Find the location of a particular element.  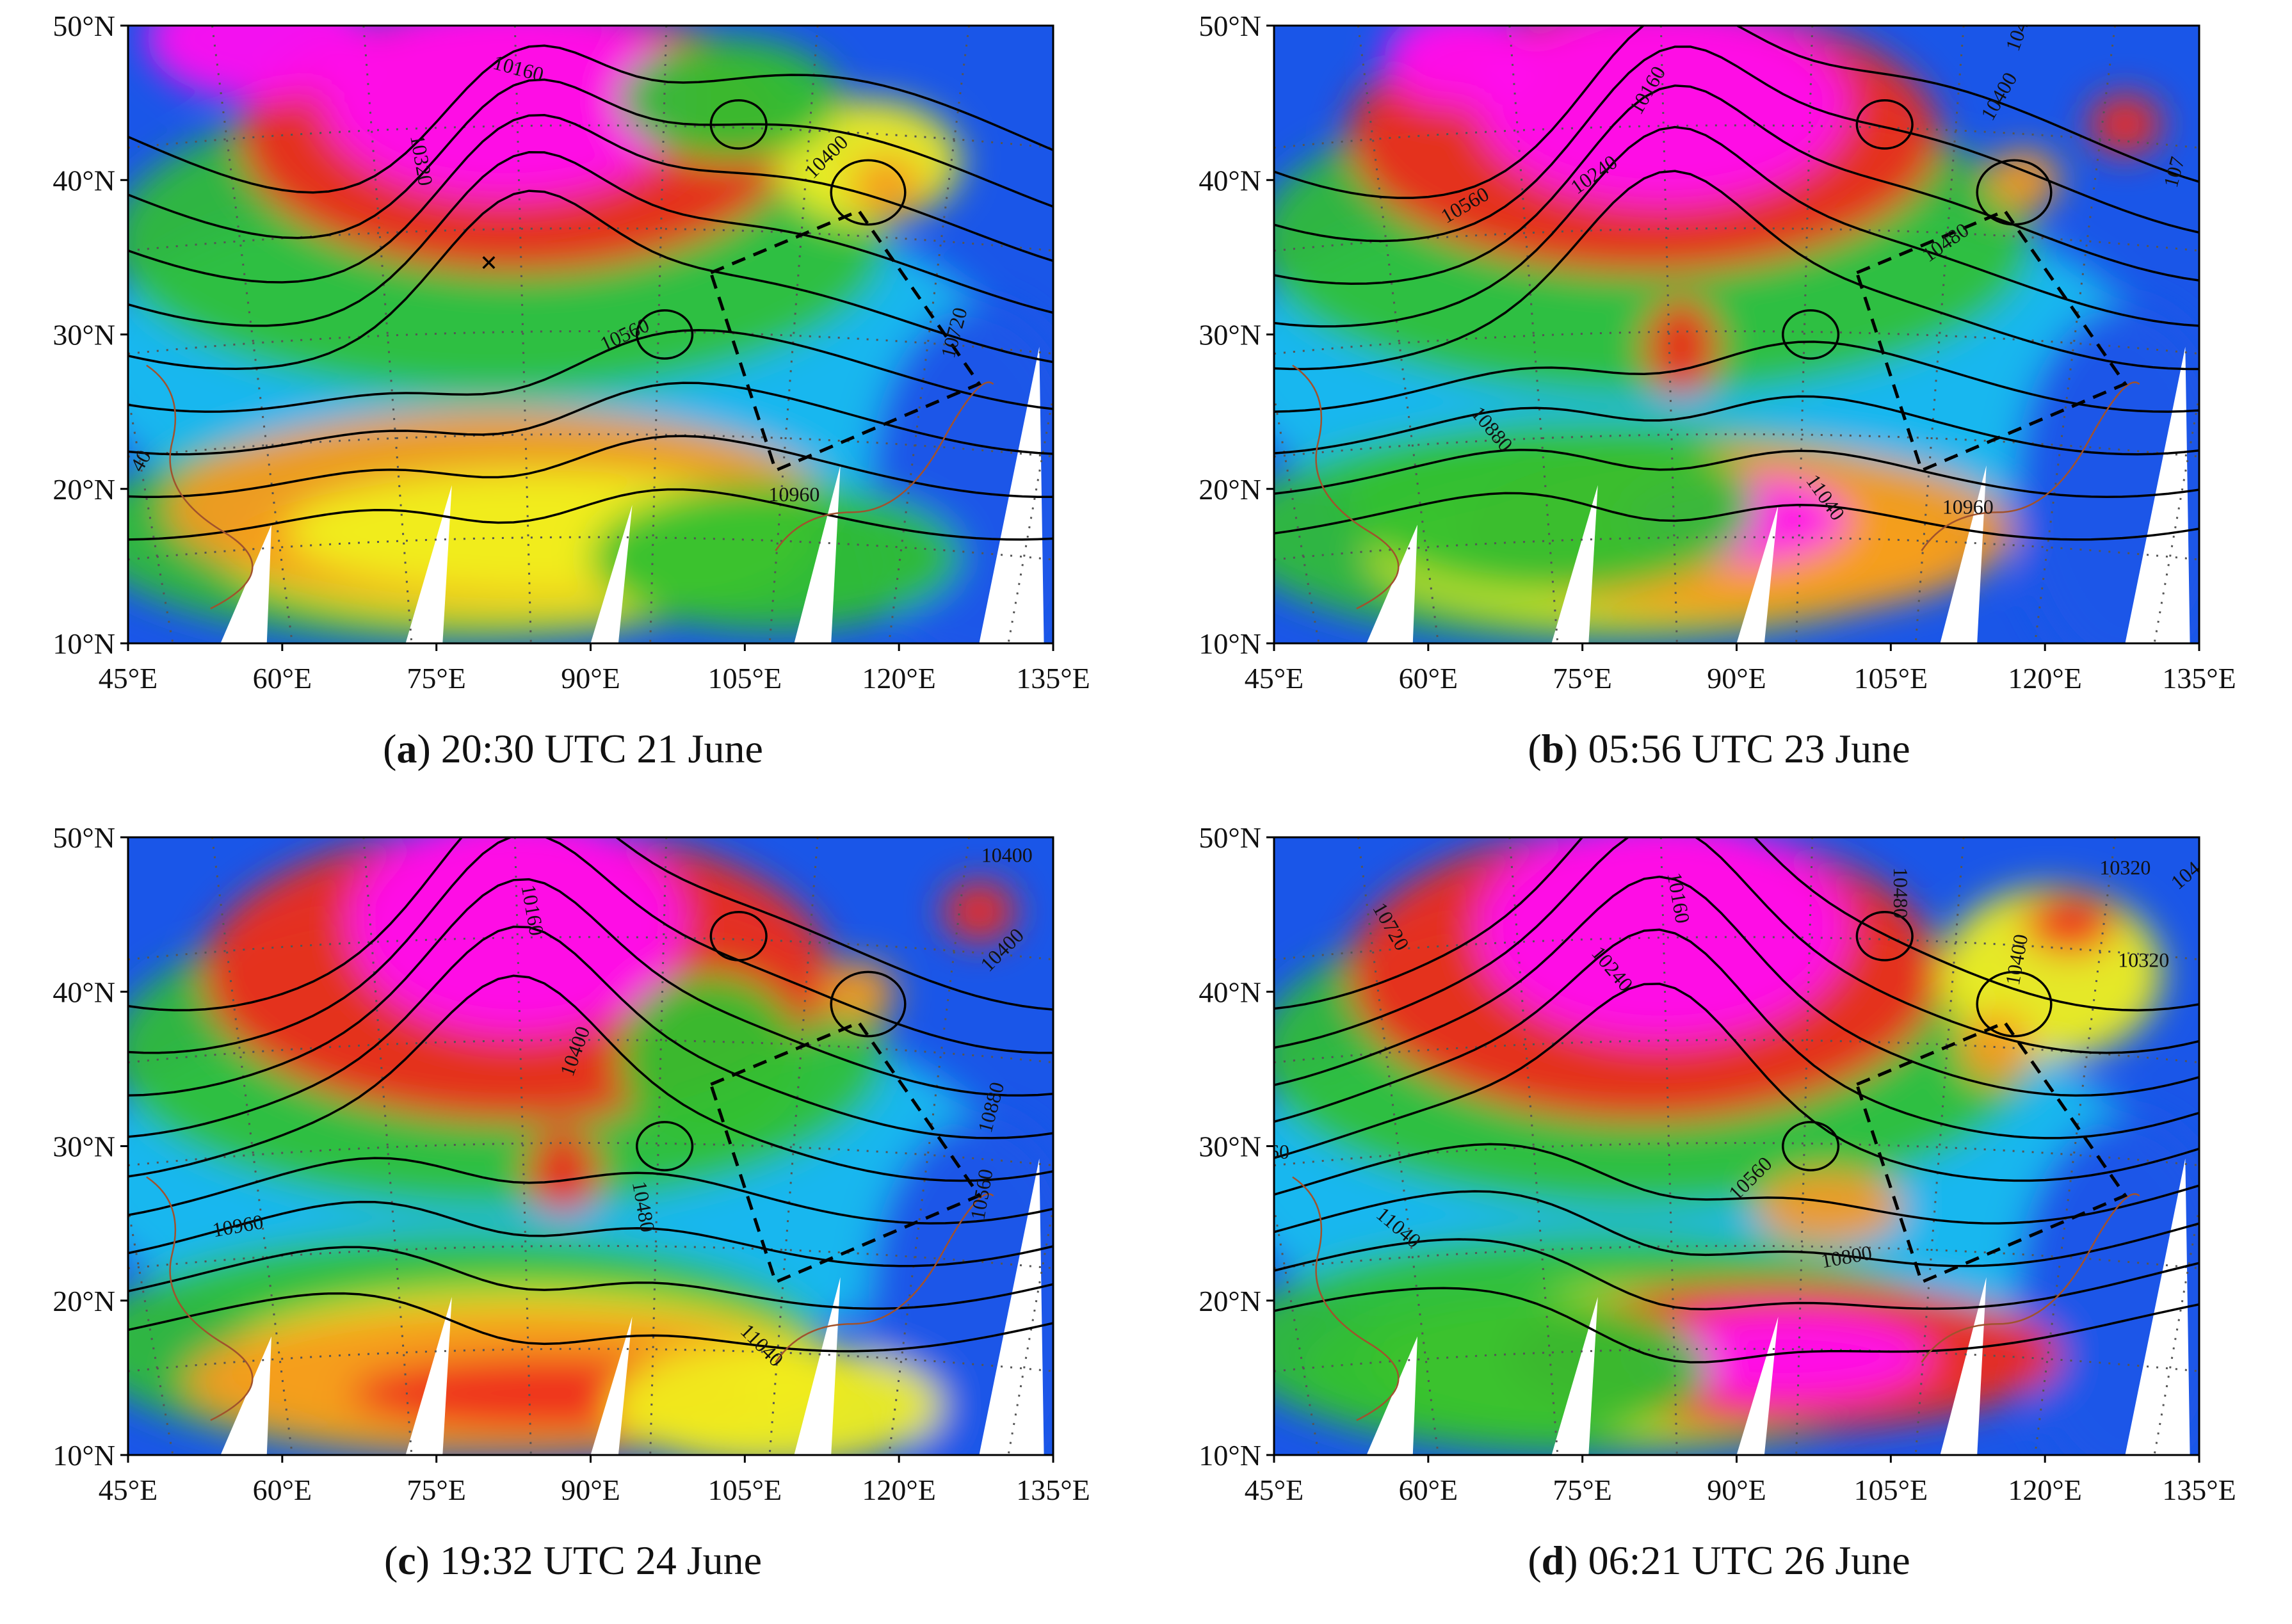

contour-label: 10960 is located at coordinates (1968, 507).